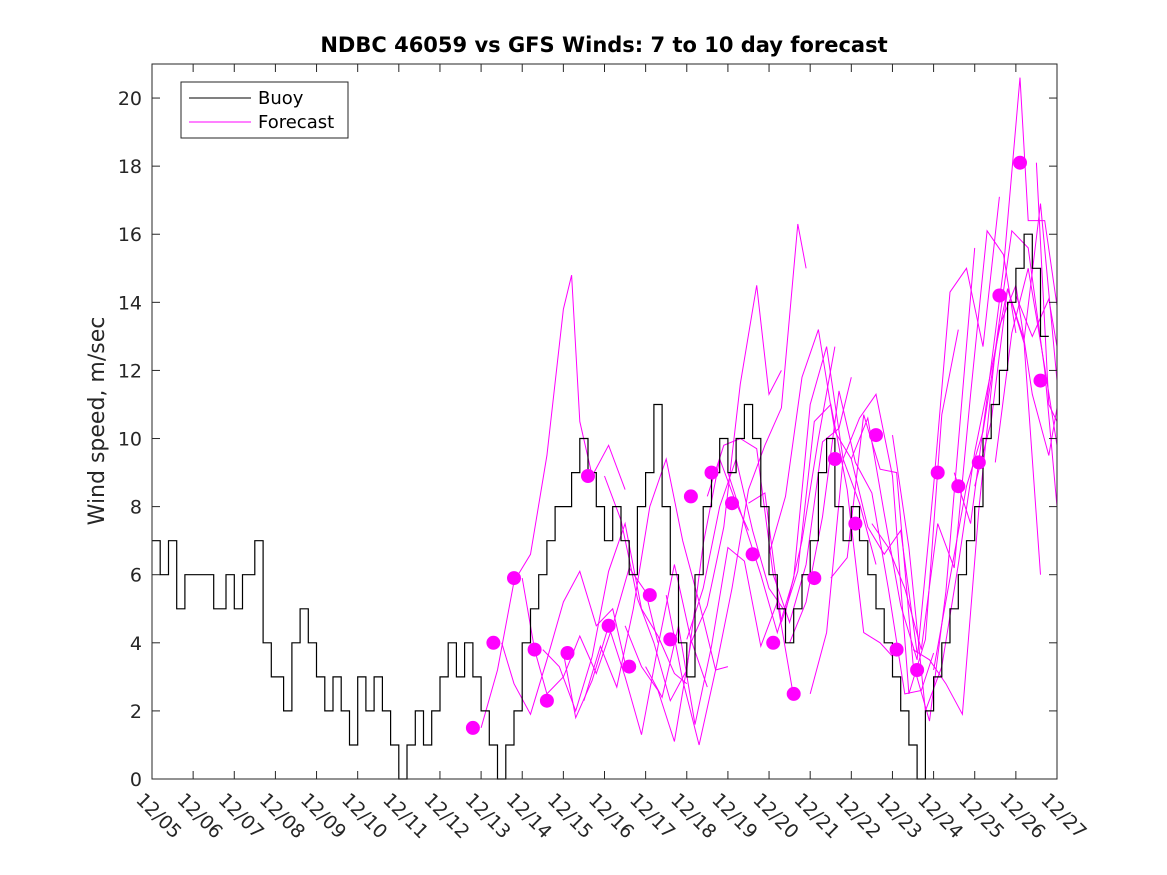 The width and height of the screenshot is (1167, 875). I want to click on y-tick-label: 0, so click(136, 780).